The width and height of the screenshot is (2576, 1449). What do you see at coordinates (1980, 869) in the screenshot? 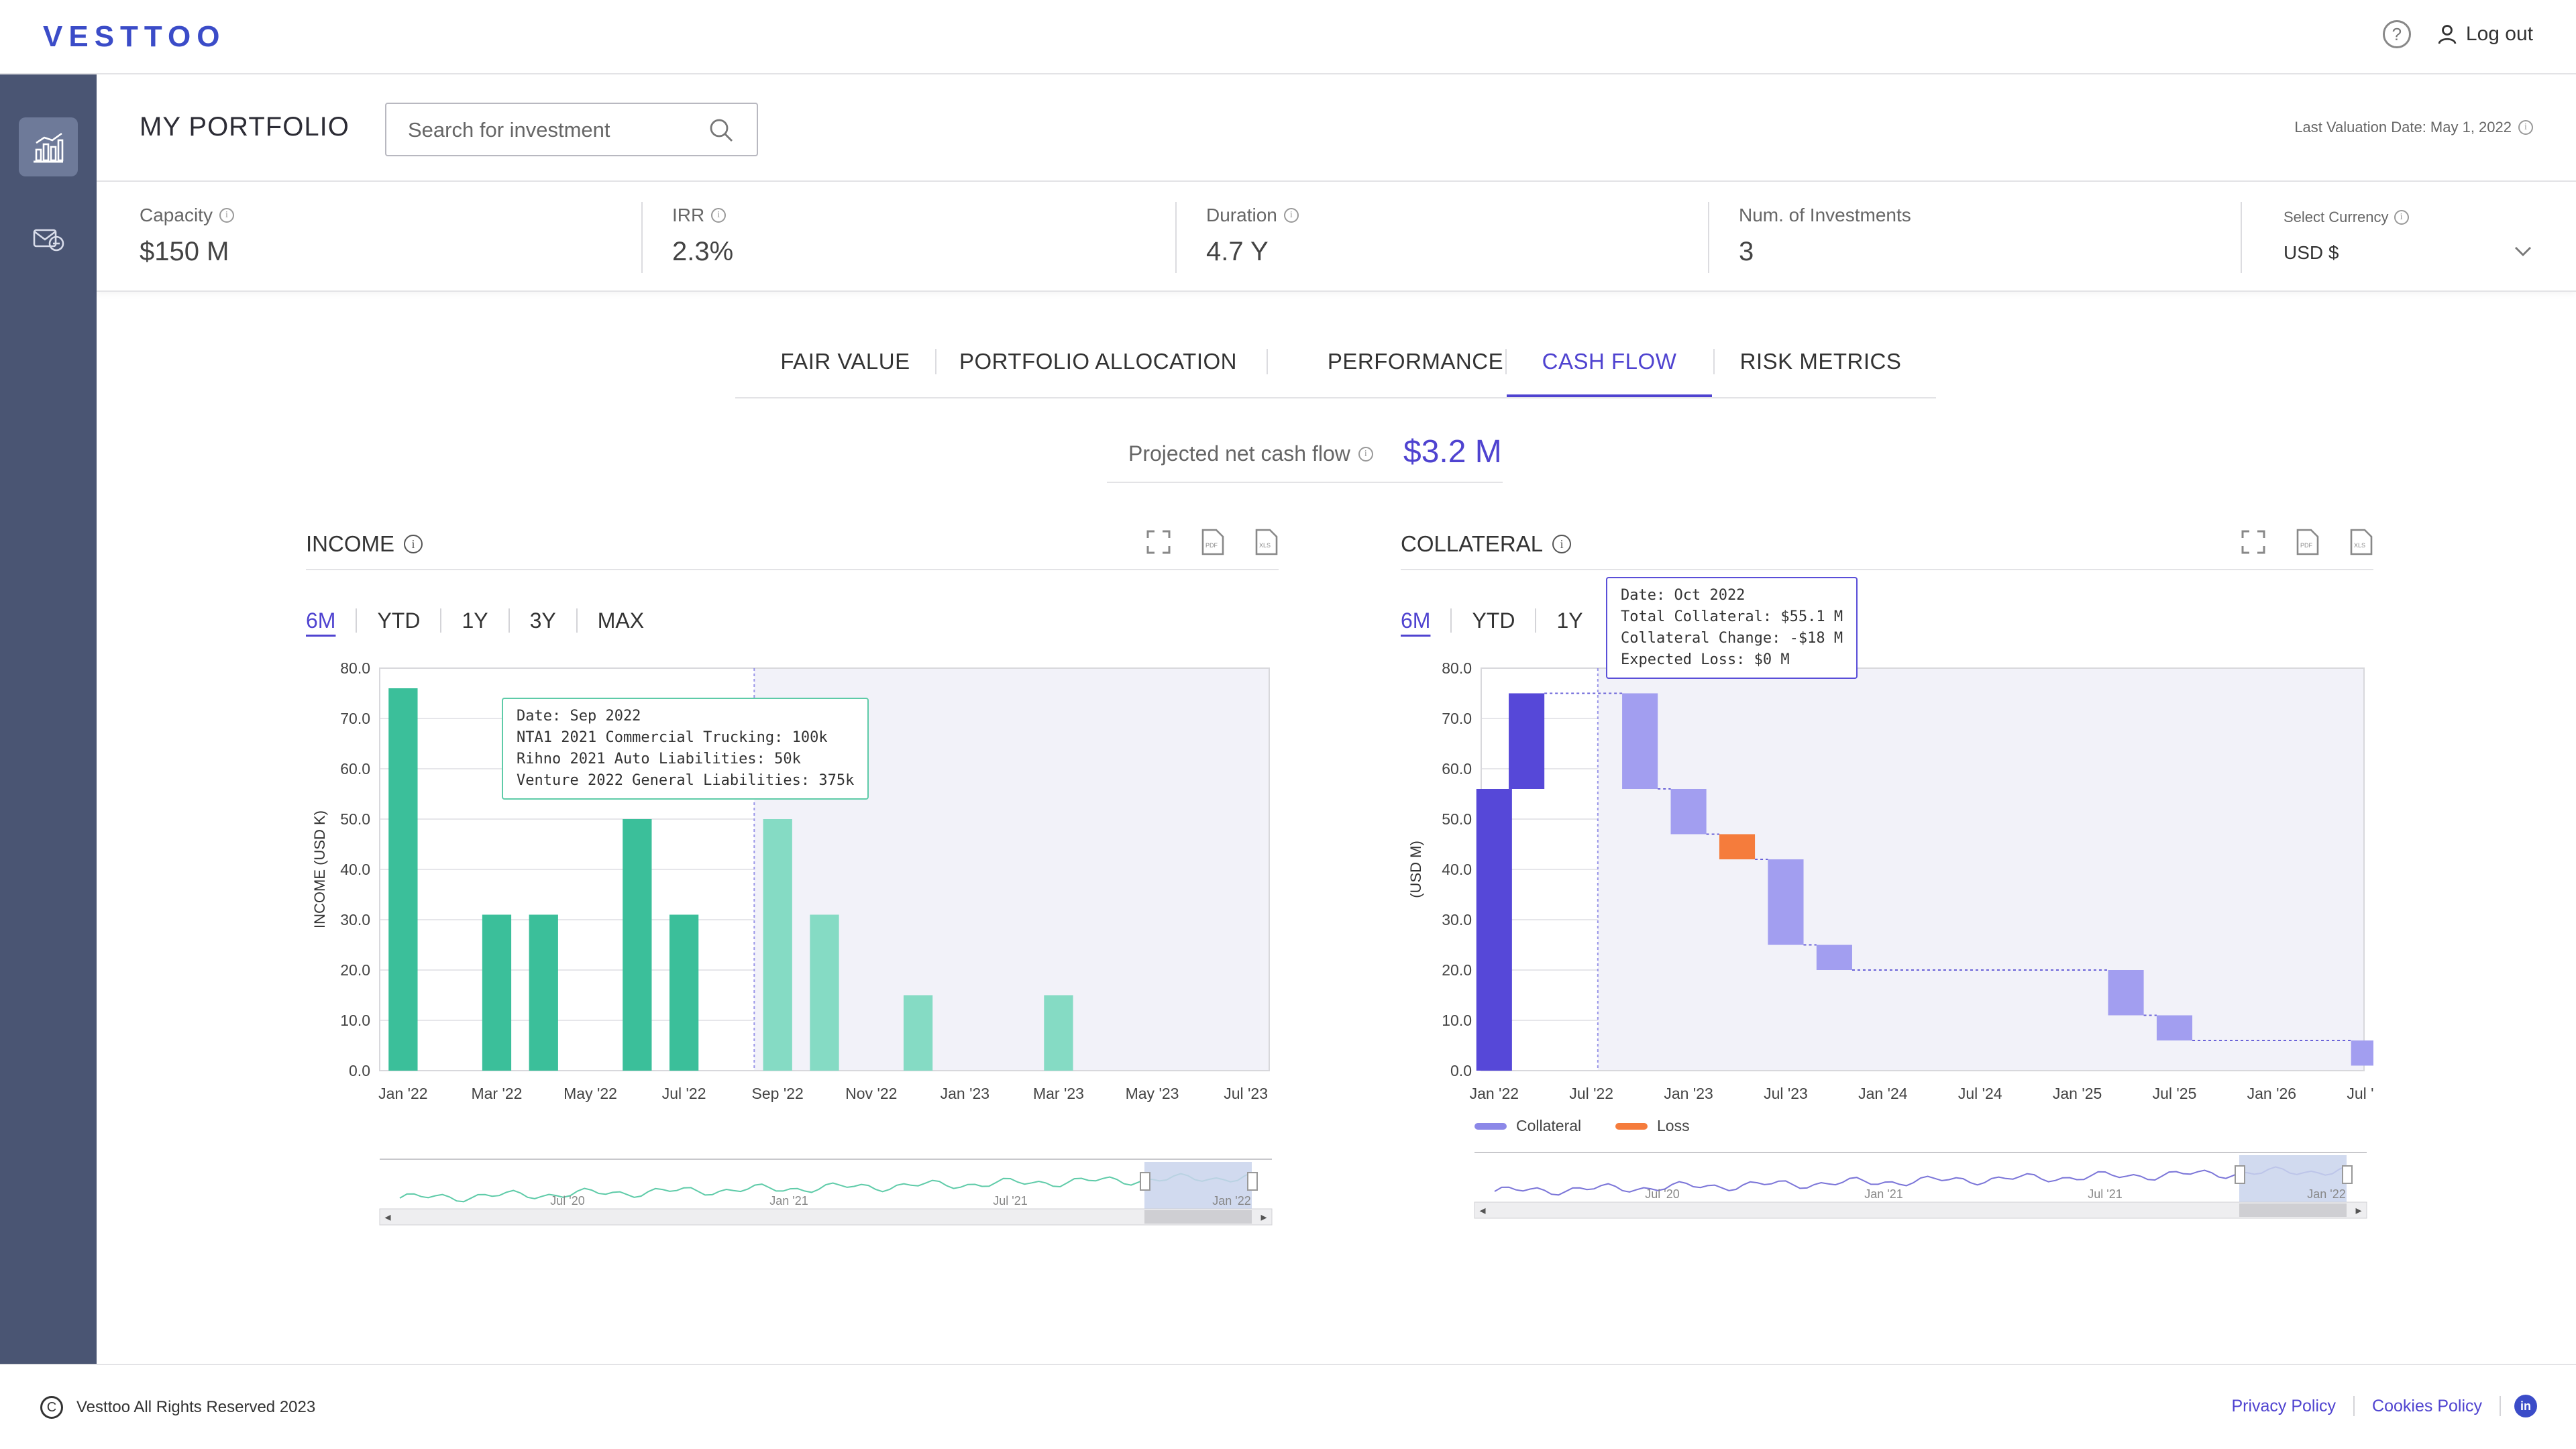
I see `projection-shading` at bounding box center [1980, 869].